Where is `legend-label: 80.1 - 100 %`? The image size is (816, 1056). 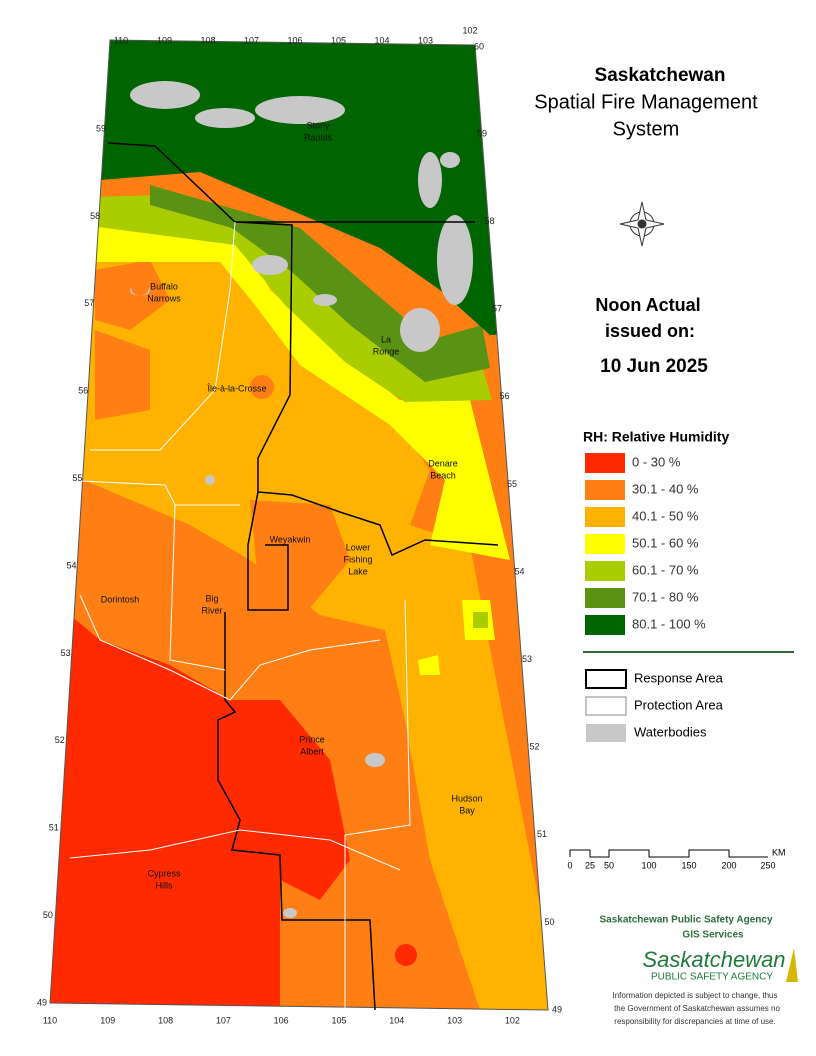
legend-label: 80.1 - 100 % is located at coordinates (669, 623).